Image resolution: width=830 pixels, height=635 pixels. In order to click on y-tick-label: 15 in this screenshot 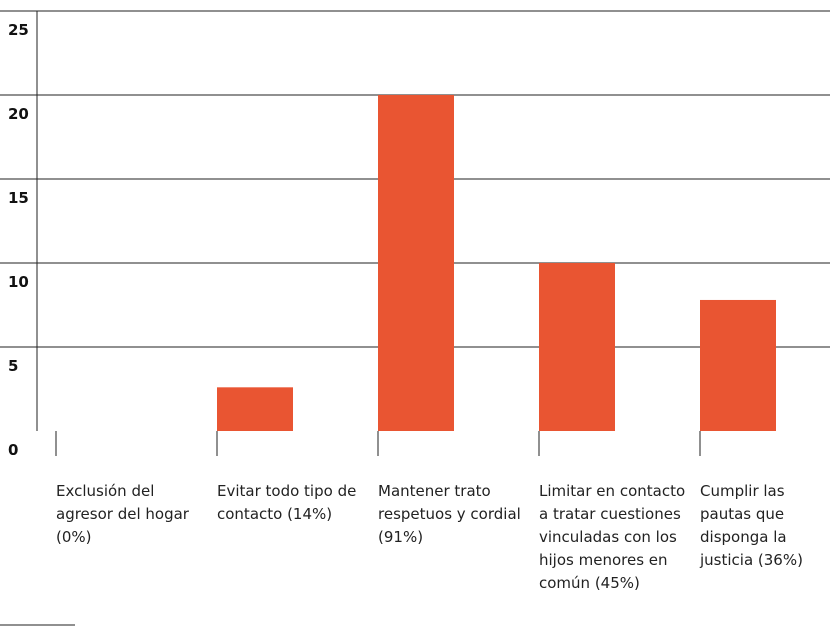, I will do `click(18, 198)`.